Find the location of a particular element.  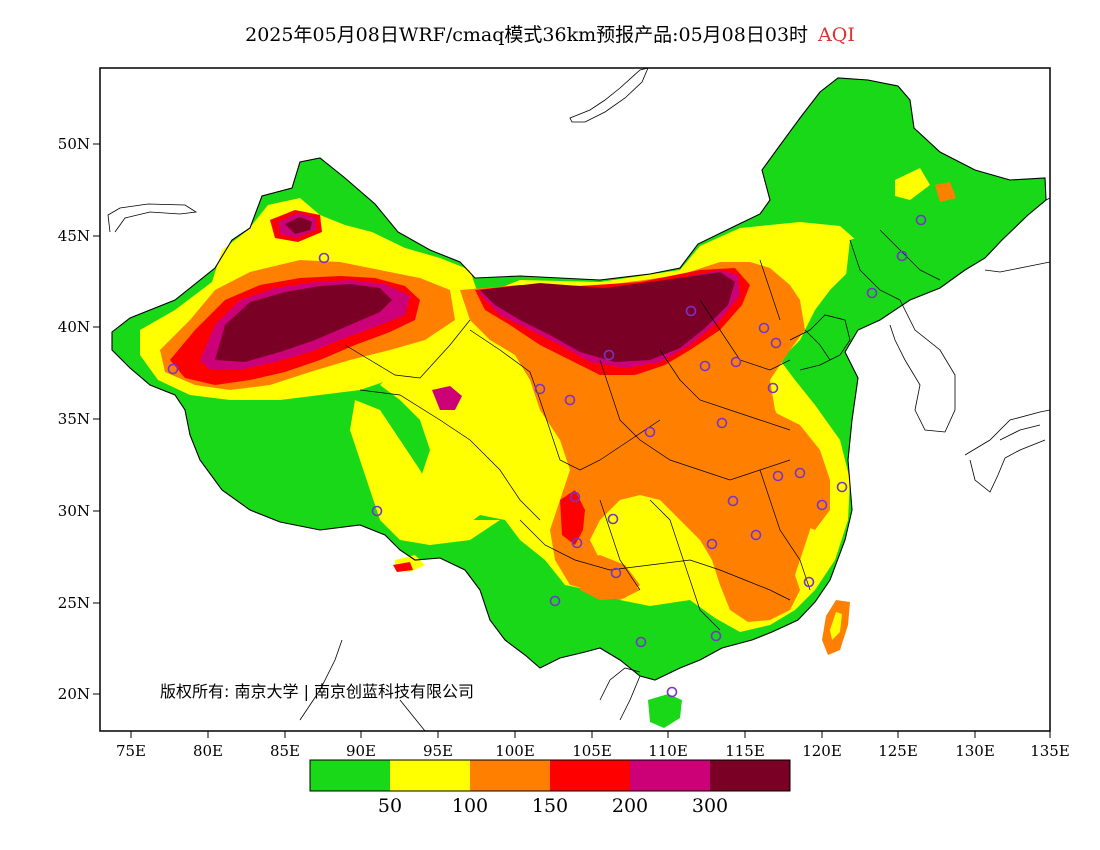

lon-label: 115E is located at coordinates (745, 751).